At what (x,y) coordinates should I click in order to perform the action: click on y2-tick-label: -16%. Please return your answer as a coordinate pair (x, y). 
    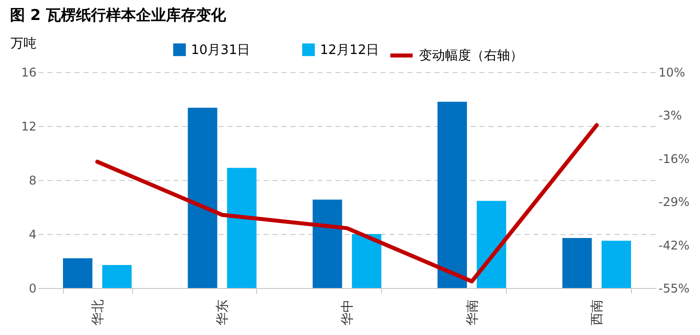
    Looking at the image, I should click on (674, 159).